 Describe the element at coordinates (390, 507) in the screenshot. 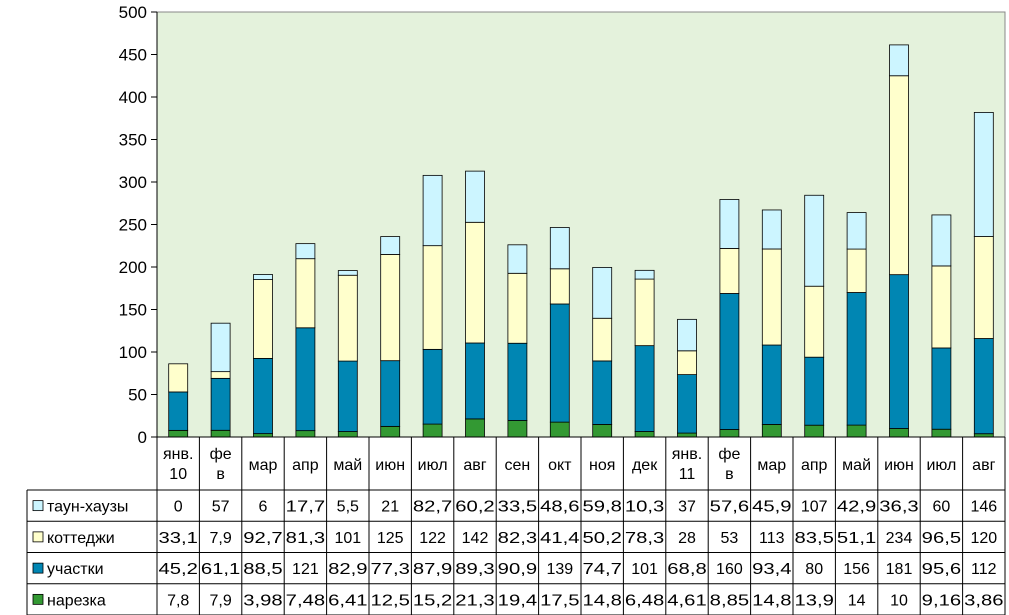

I see `table-cell: 21` at that location.